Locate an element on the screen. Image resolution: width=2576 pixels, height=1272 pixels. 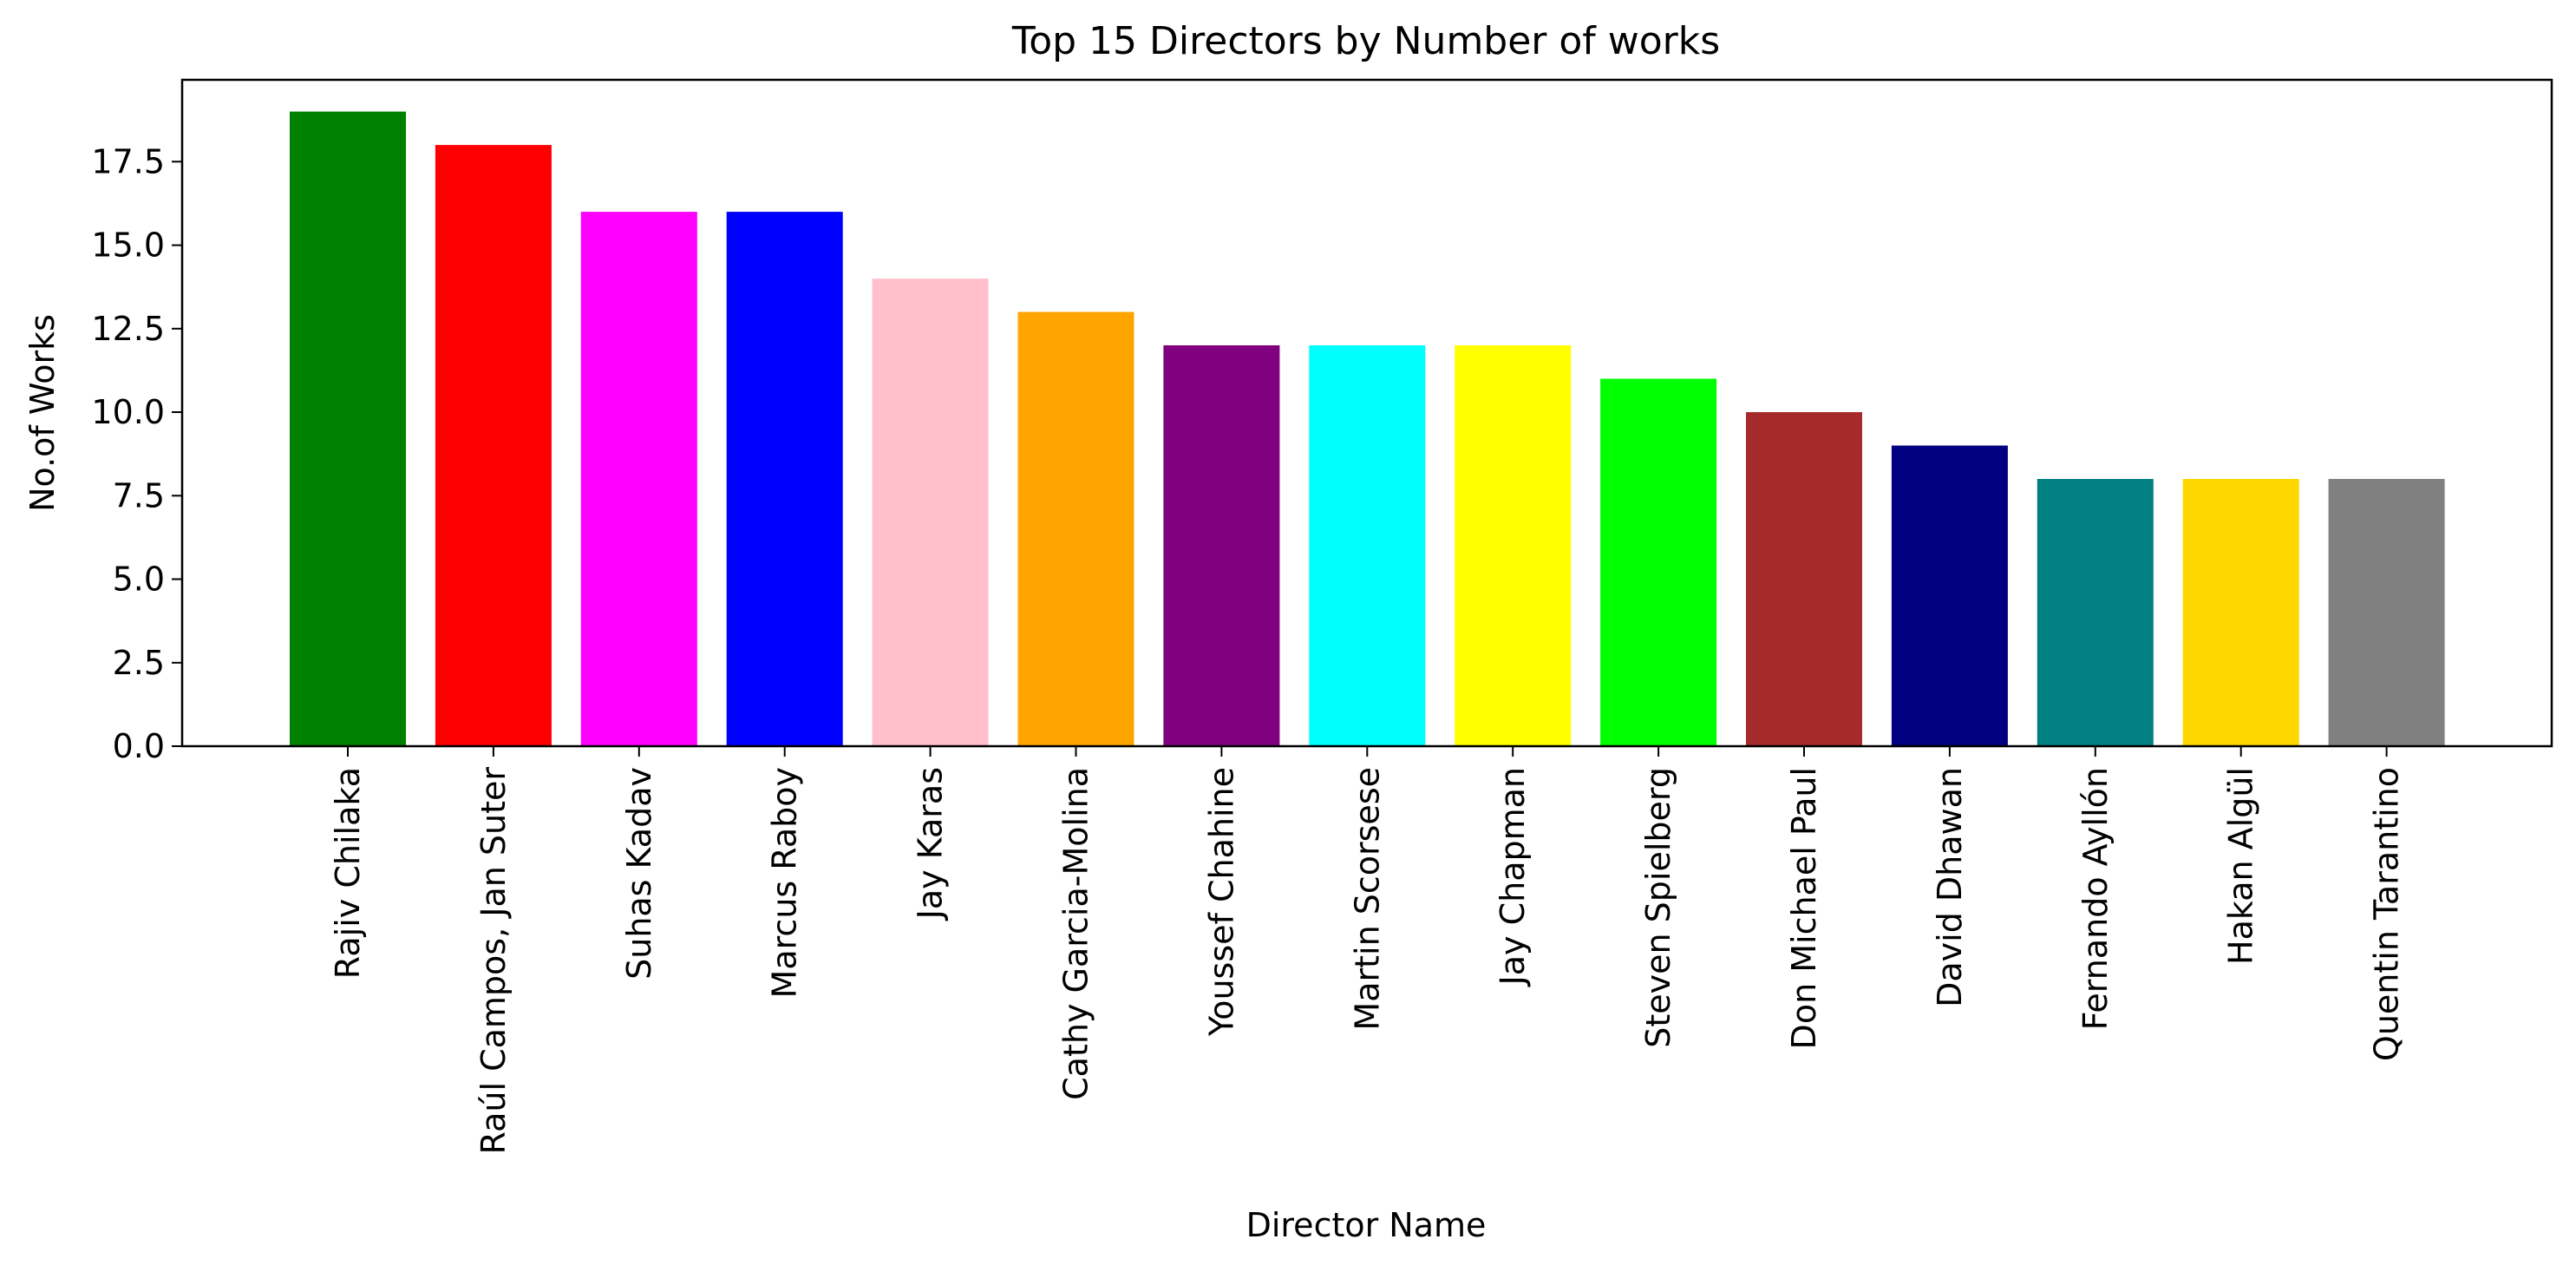
y-axis-label: No.of Works is located at coordinates (42, 413).